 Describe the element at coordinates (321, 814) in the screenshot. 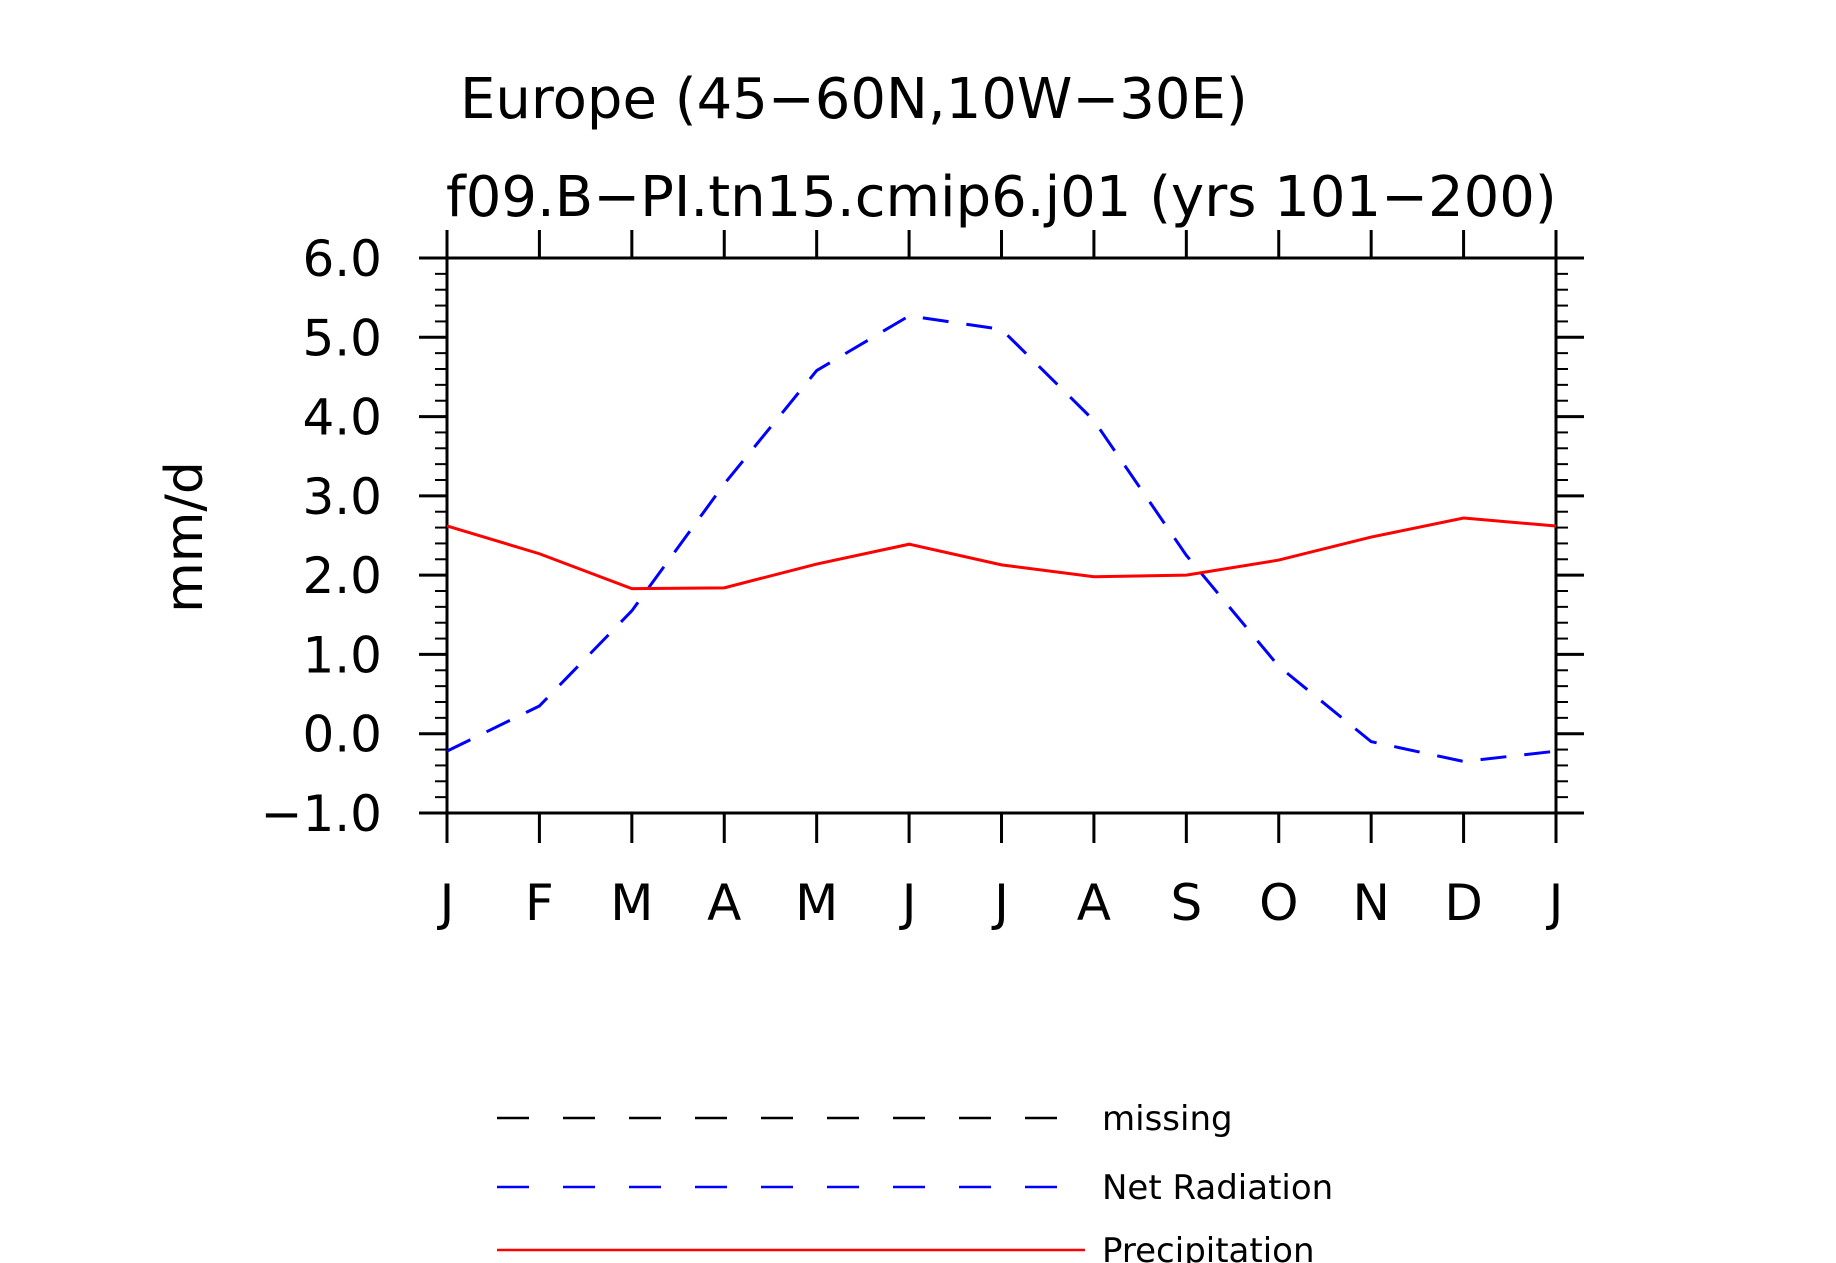

I see `y-tick-label: −1.0` at that location.